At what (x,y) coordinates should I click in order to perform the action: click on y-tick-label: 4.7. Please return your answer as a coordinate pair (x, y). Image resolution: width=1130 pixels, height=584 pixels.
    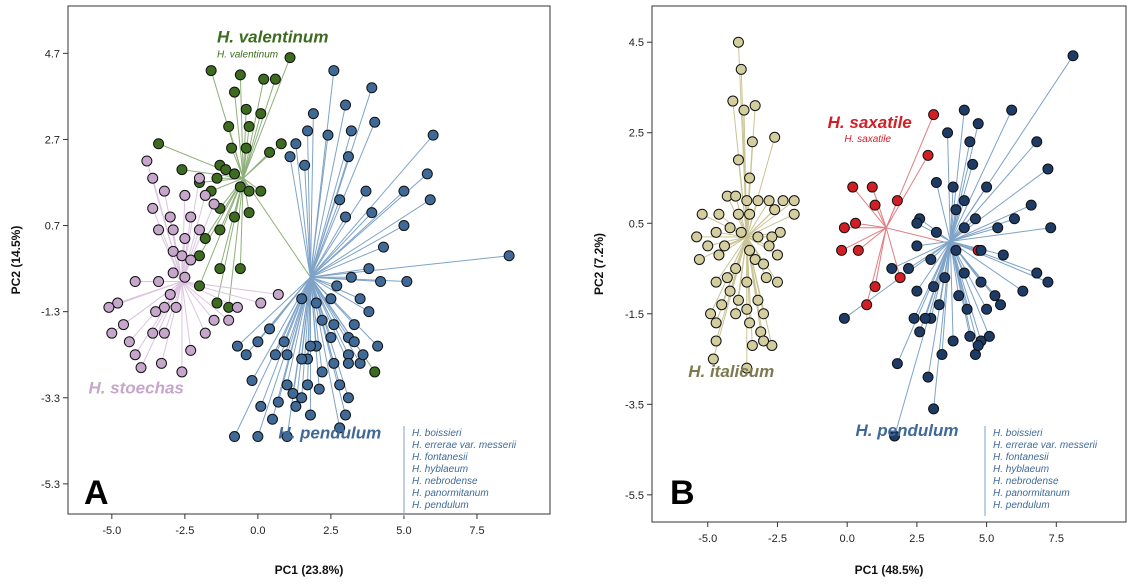
    Looking at the image, I should click on (52, 54).